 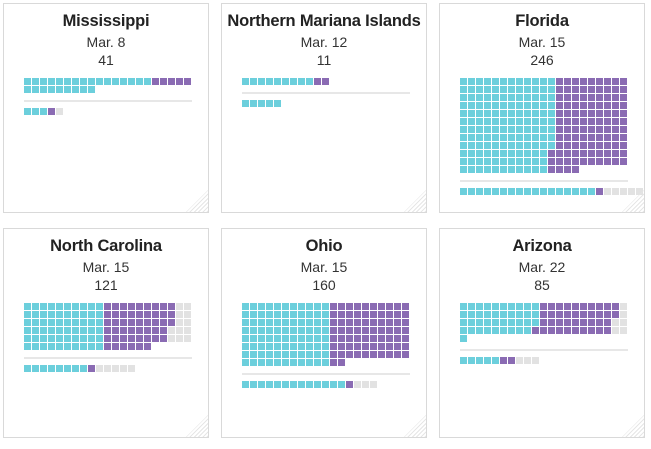 What do you see at coordinates (324, 42) in the screenshot?
I see `primary-date: Mar. 12` at bounding box center [324, 42].